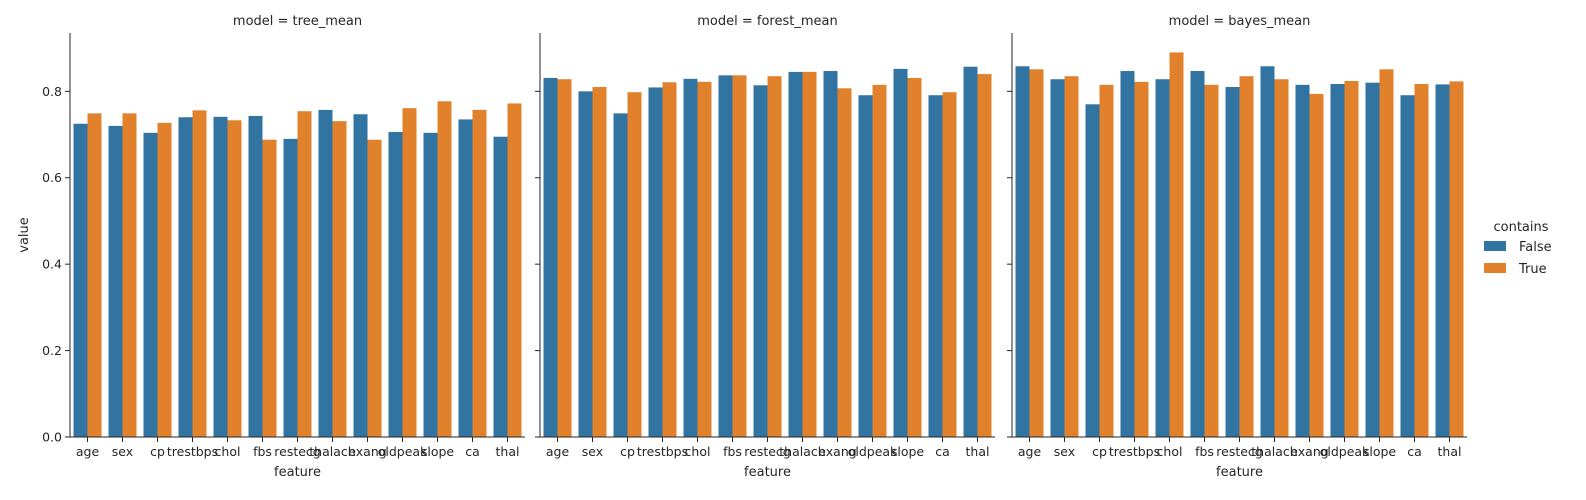  What do you see at coordinates (1535, 247) in the screenshot?
I see `legend-label-false: False` at bounding box center [1535, 247].